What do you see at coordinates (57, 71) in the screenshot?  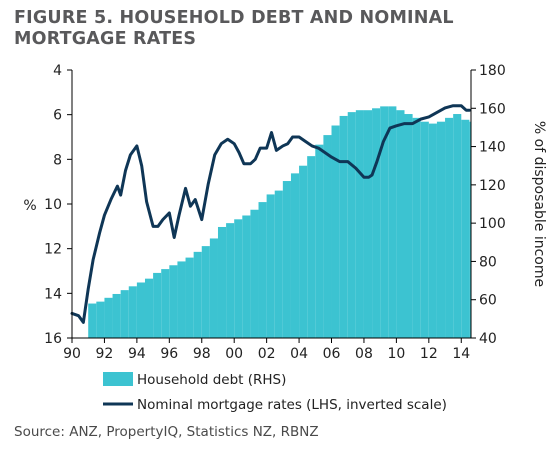 I see `left-tick-label: 4` at bounding box center [57, 71].